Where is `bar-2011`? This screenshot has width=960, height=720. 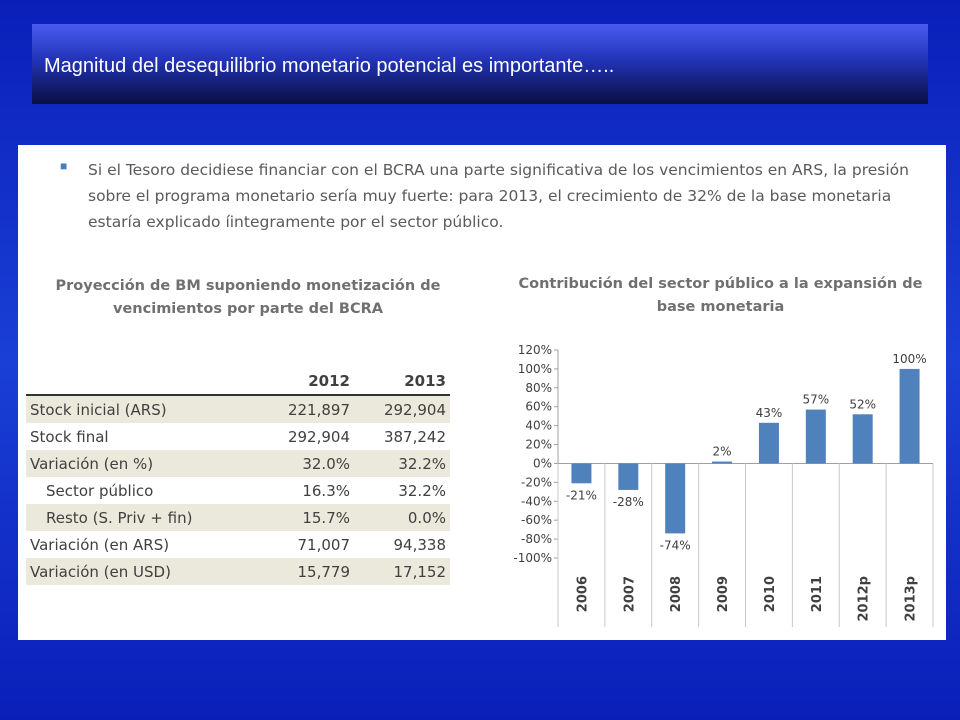 bar-2011 is located at coordinates (815, 436).